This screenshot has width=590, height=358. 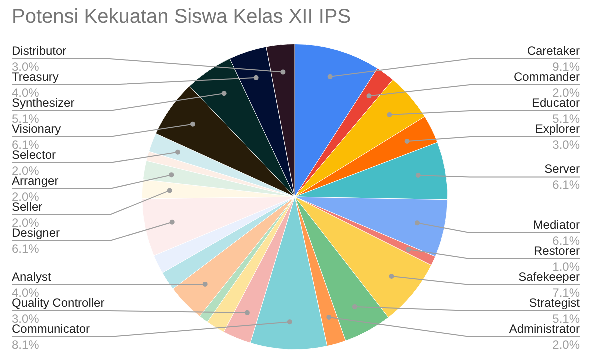 What do you see at coordinates (27, 207) in the screenshot?
I see `slice-label: Seller` at bounding box center [27, 207].